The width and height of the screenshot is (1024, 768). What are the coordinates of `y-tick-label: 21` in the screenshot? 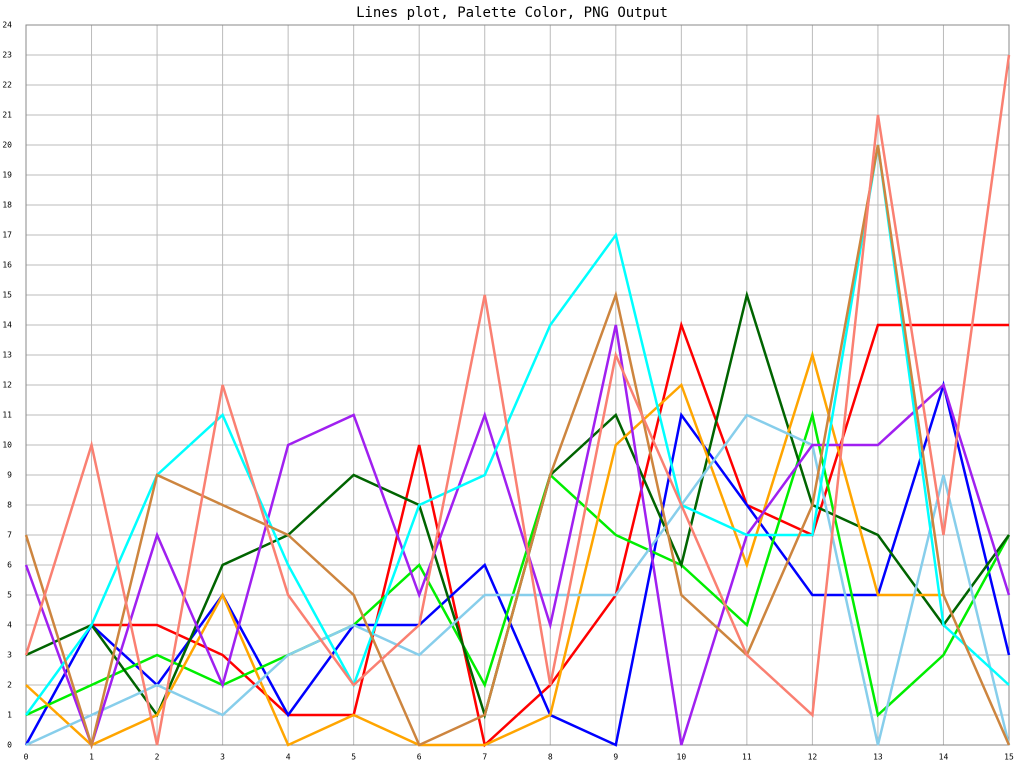 It's located at (7, 115).